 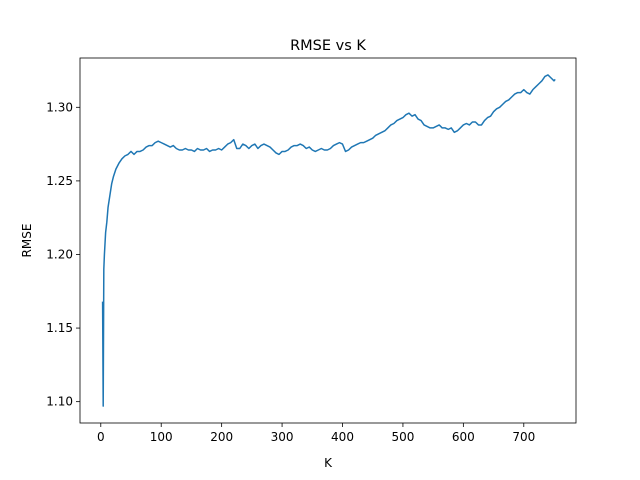 What do you see at coordinates (523, 437) in the screenshot?
I see `x-tick-label: 700` at bounding box center [523, 437].